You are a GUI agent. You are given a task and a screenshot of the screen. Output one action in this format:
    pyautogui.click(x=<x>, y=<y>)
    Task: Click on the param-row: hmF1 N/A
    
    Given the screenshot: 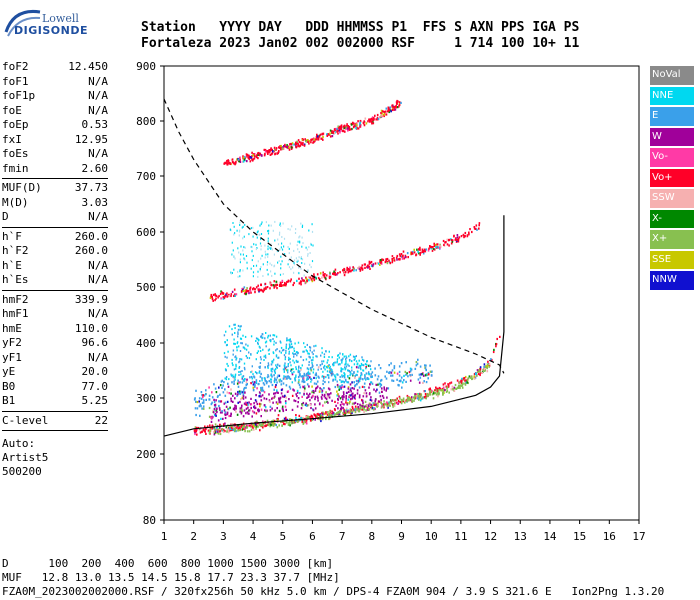 What is the action you would take?
    pyautogui.click(x=55, y=314)
    